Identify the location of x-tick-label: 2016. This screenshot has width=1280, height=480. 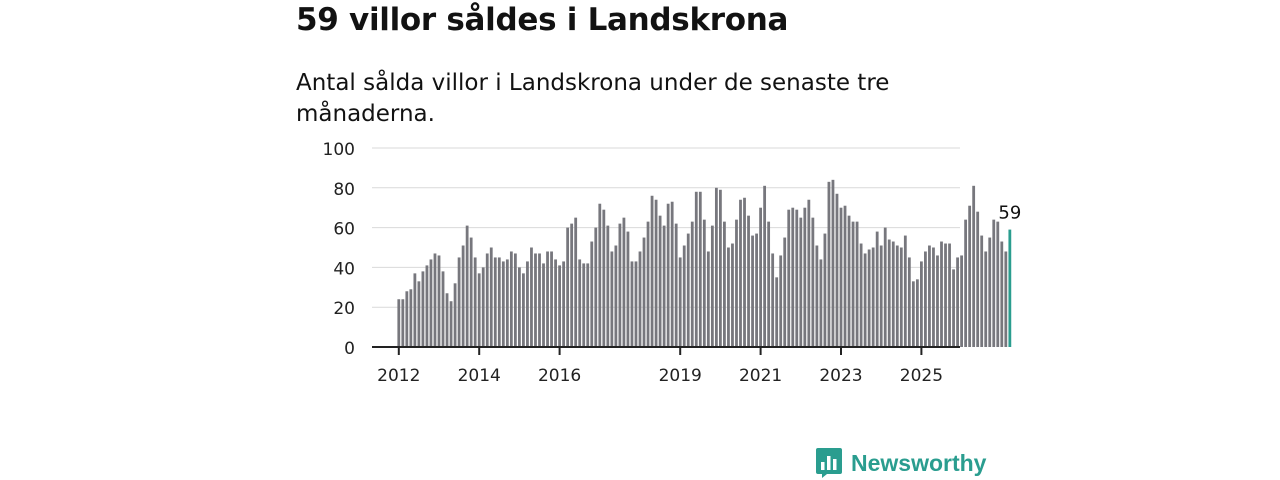
(559, 376).